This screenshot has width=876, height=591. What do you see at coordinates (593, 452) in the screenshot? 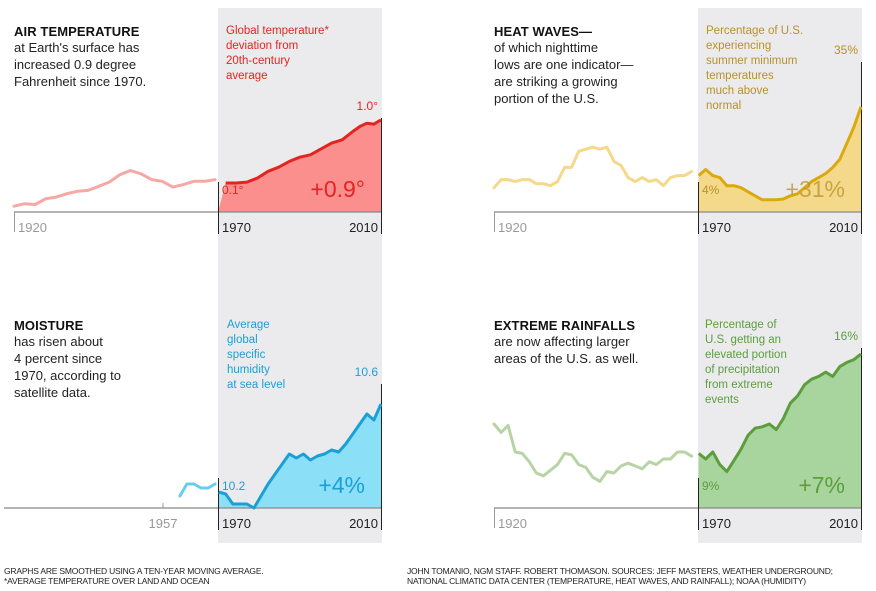
I see `rain-pre-line` at bounding box center [593, 452].